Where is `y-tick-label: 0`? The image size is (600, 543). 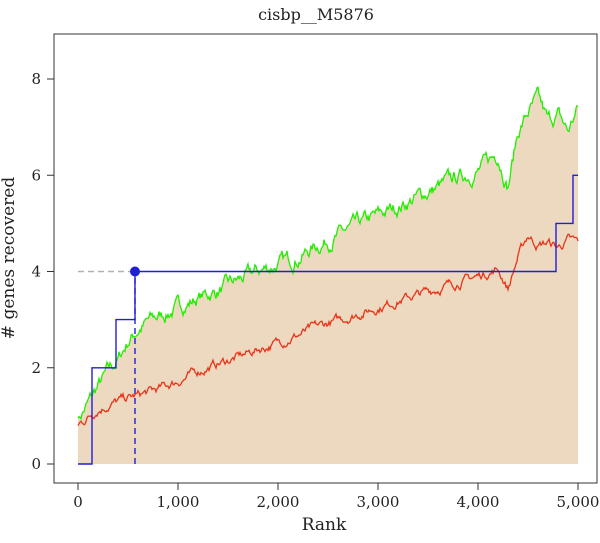 y-tick-label: 0 is located at coordinates (36, 464).